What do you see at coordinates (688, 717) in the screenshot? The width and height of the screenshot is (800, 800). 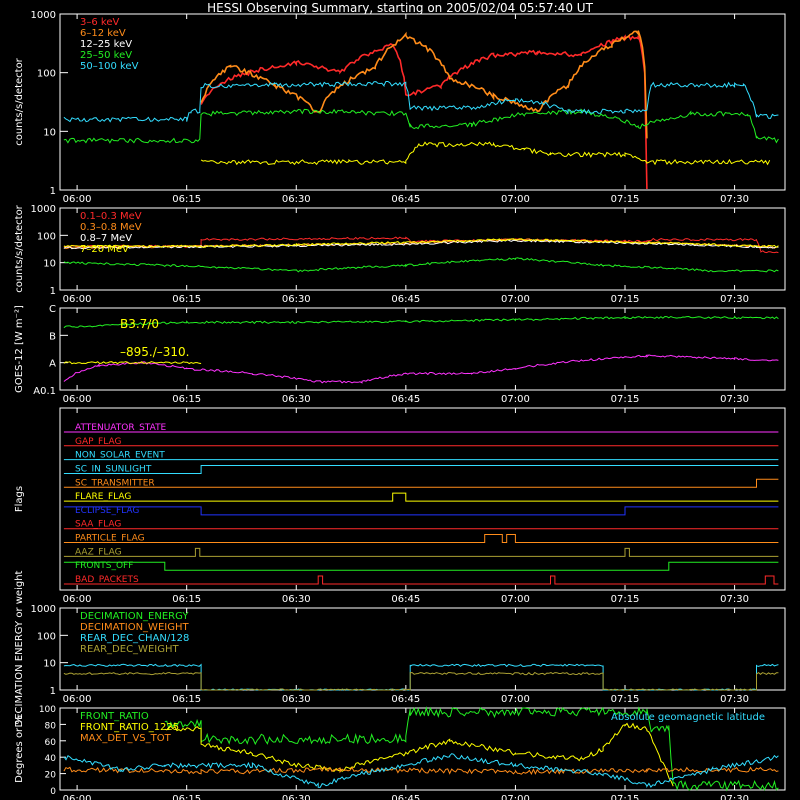 I see `geomagnetic-latitude-label: Absolute geomagnetic latitude` at bounding box center [688, 717].